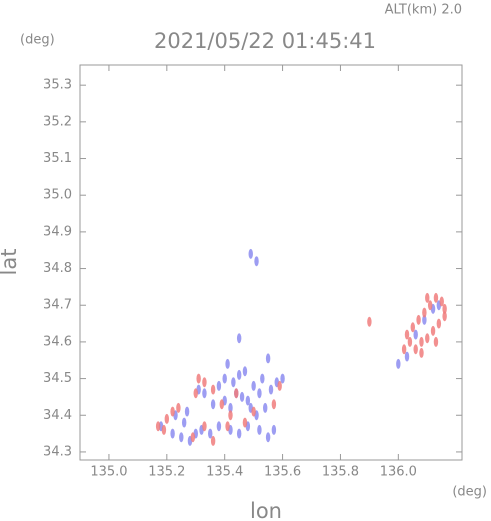 The height and width of the screenshot is (521, 491). Describe the element at coordinates (57, 305) in the screenshot. I see `y-tick-label: 34.7` at that location.